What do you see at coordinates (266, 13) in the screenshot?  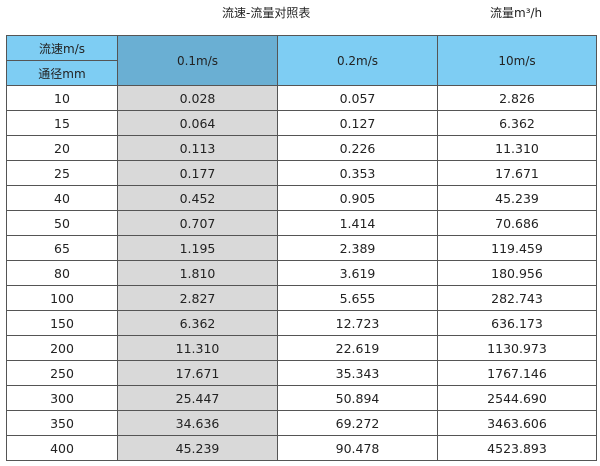 I see `table-title: 流速-流量对照表` at bounding box center [266, 13].